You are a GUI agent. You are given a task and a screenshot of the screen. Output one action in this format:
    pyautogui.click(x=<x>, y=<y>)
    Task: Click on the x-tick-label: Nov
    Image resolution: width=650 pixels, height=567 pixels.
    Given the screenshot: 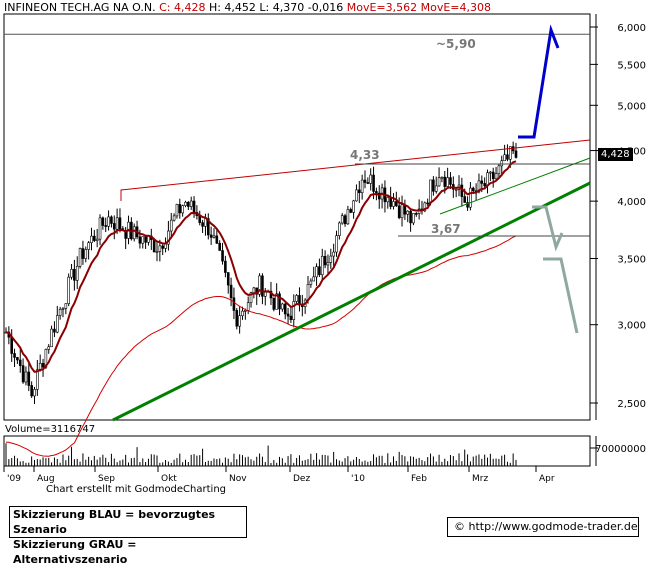 What is the action you would take?
    pyautogui.click(x=238, y=479)
    